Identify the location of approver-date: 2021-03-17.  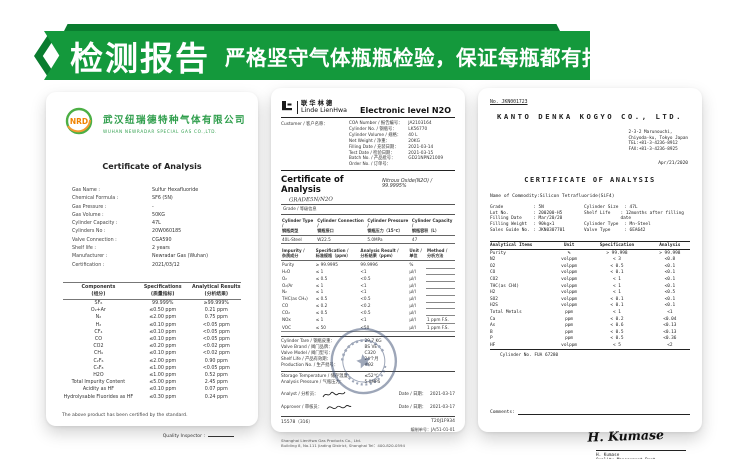
(442, 407).